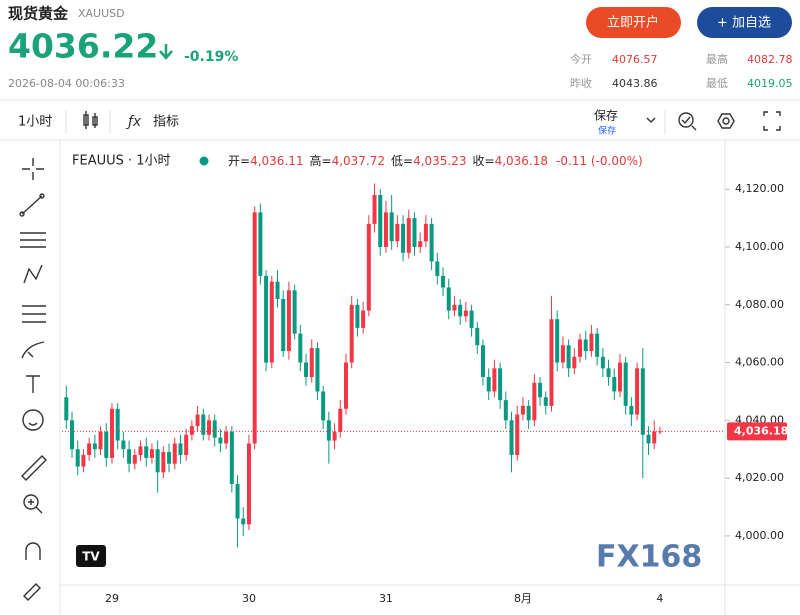 The image size is (800, 615). What do you see at coordinates (38, 14) in the screenshot?
I see `instrument-name: 现货黄金` at bounding box center [38, 14].